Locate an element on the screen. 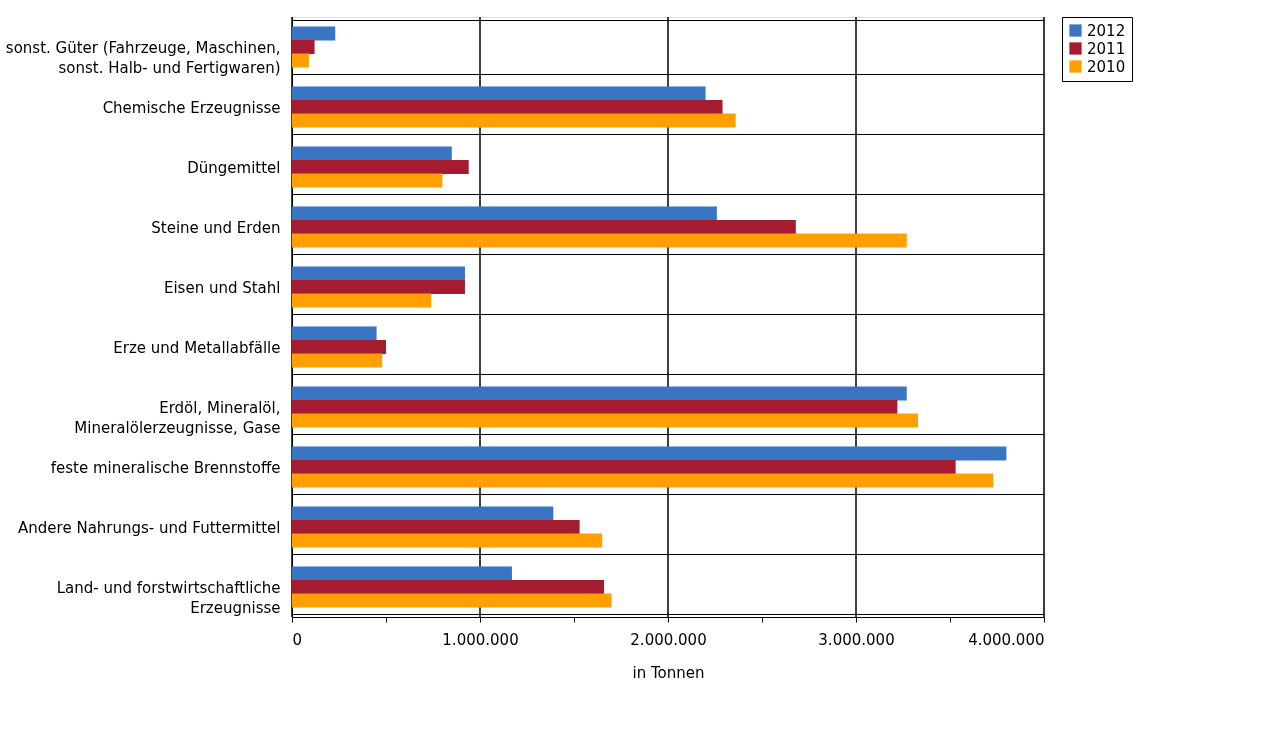 The image size is (1265, 731). x-axis-title: in Tonnen is located at coordinates (668, 672).